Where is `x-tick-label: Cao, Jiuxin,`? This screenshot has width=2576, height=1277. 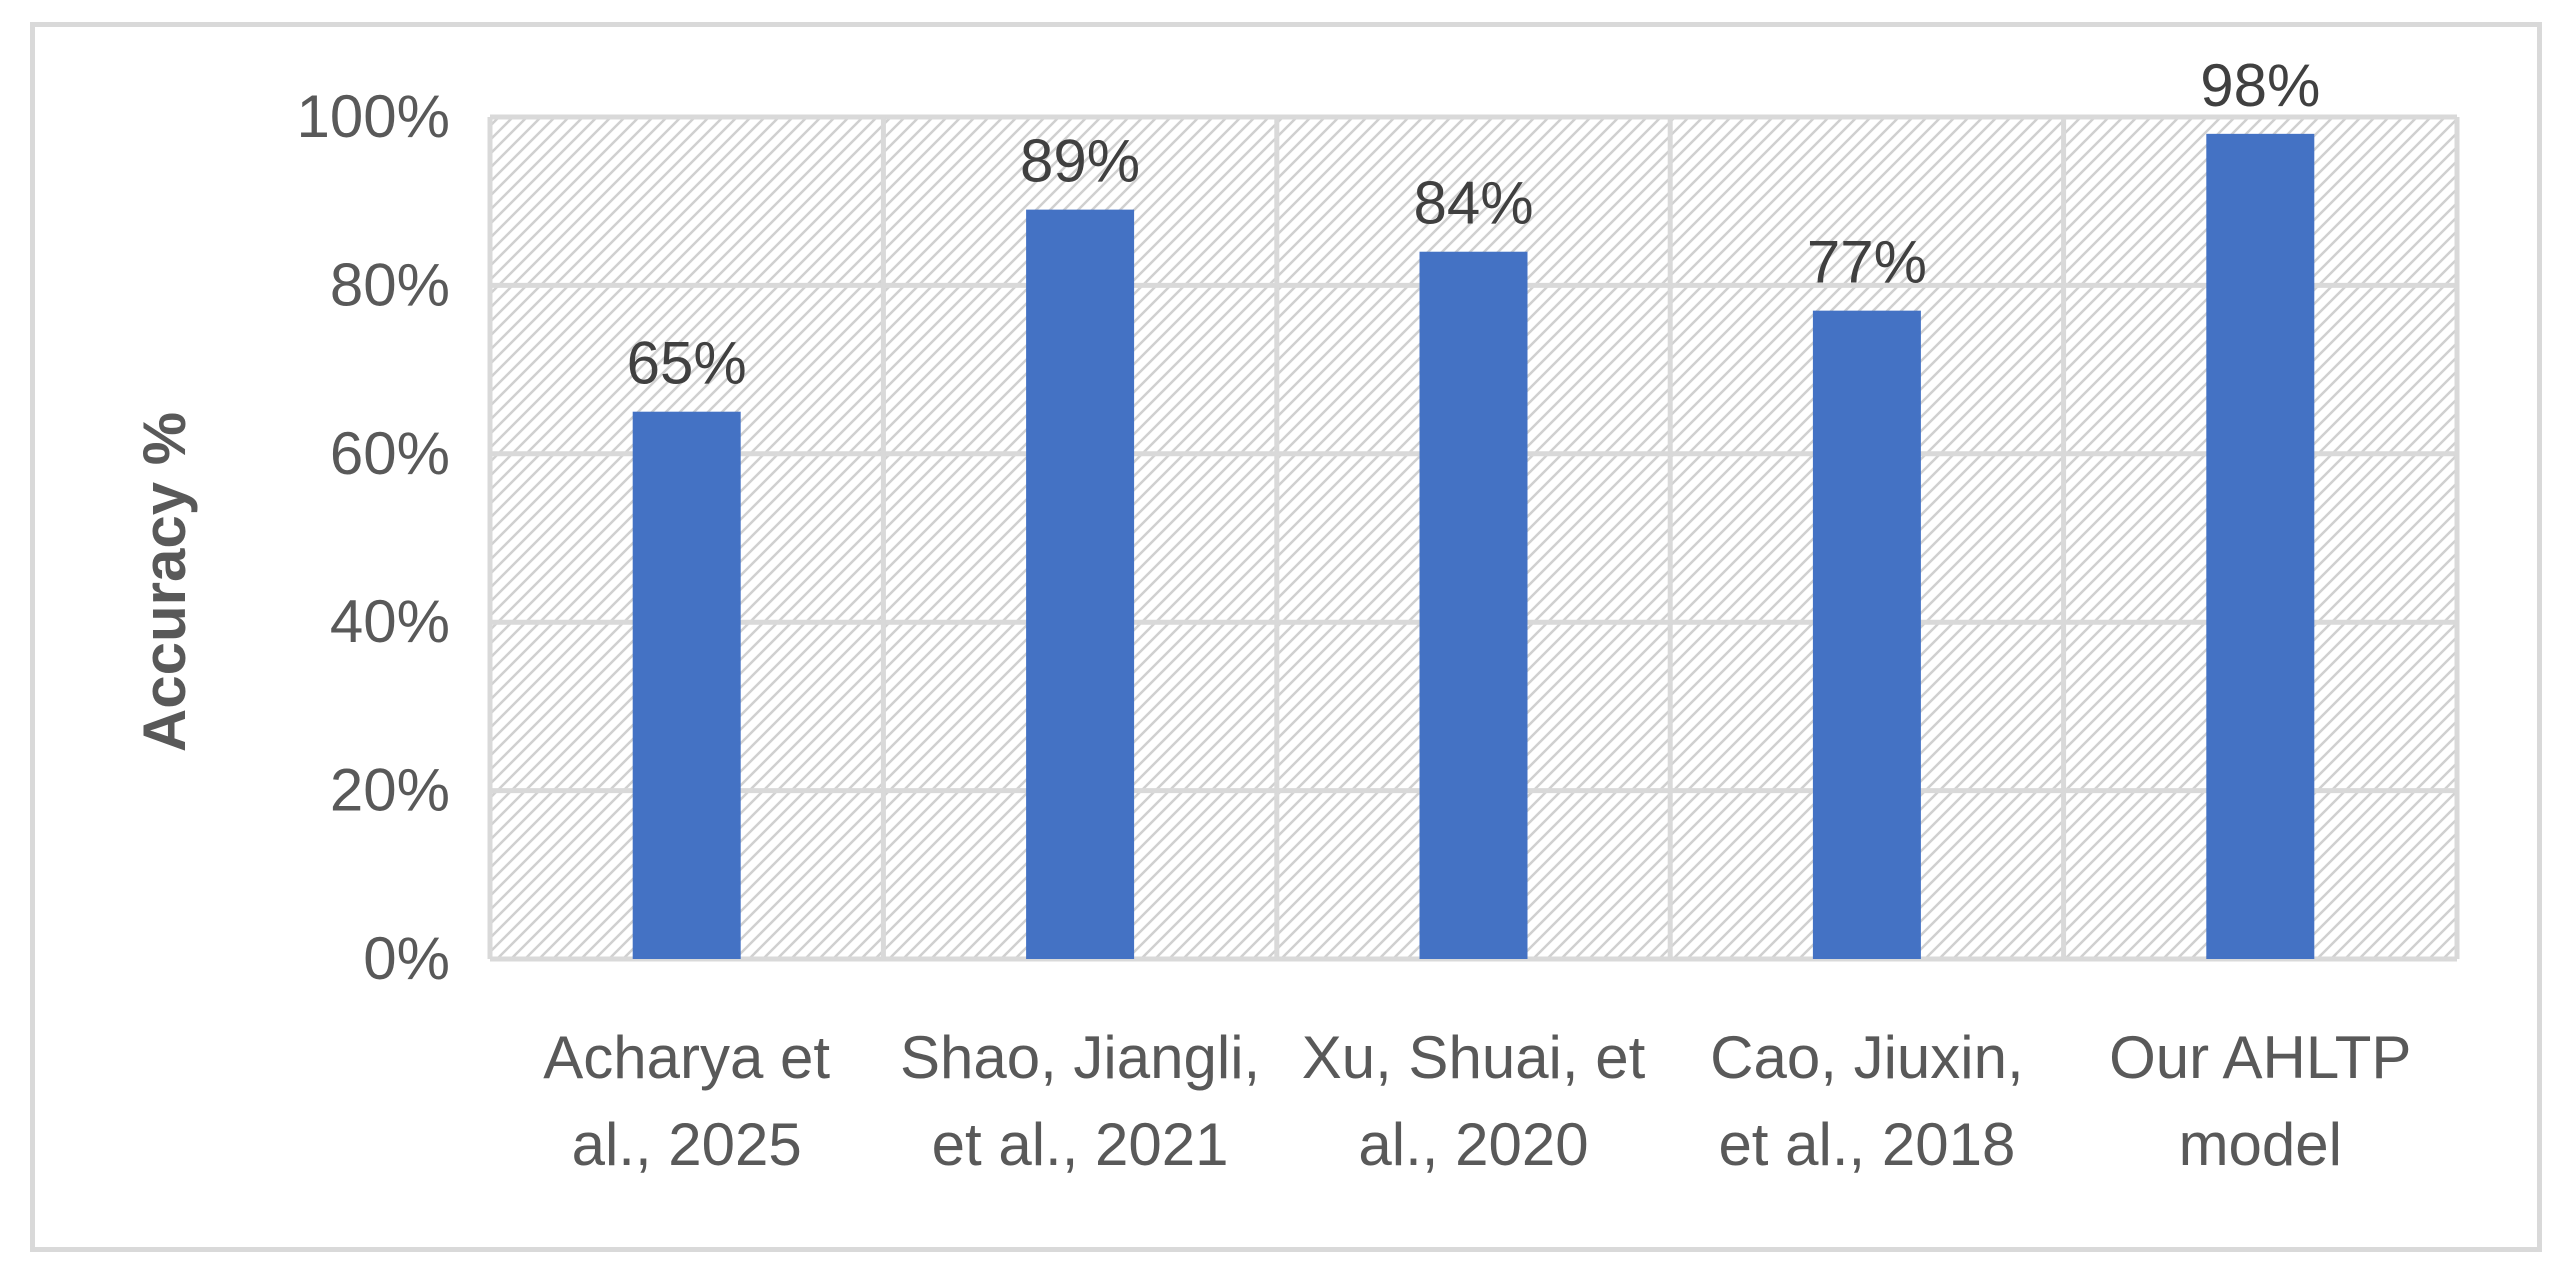 x-tick-label: Cao, Jiuxin, is located at coordinates (1866, 1057).